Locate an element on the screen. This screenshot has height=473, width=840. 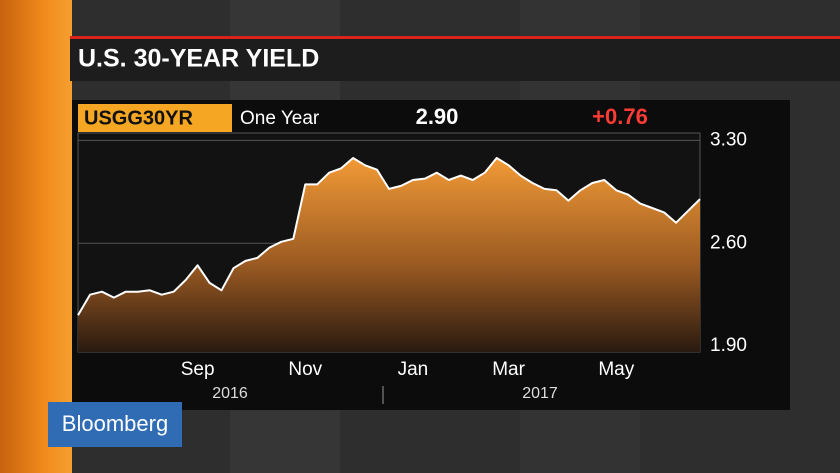
side-strip is located at coordinates (36, 236).